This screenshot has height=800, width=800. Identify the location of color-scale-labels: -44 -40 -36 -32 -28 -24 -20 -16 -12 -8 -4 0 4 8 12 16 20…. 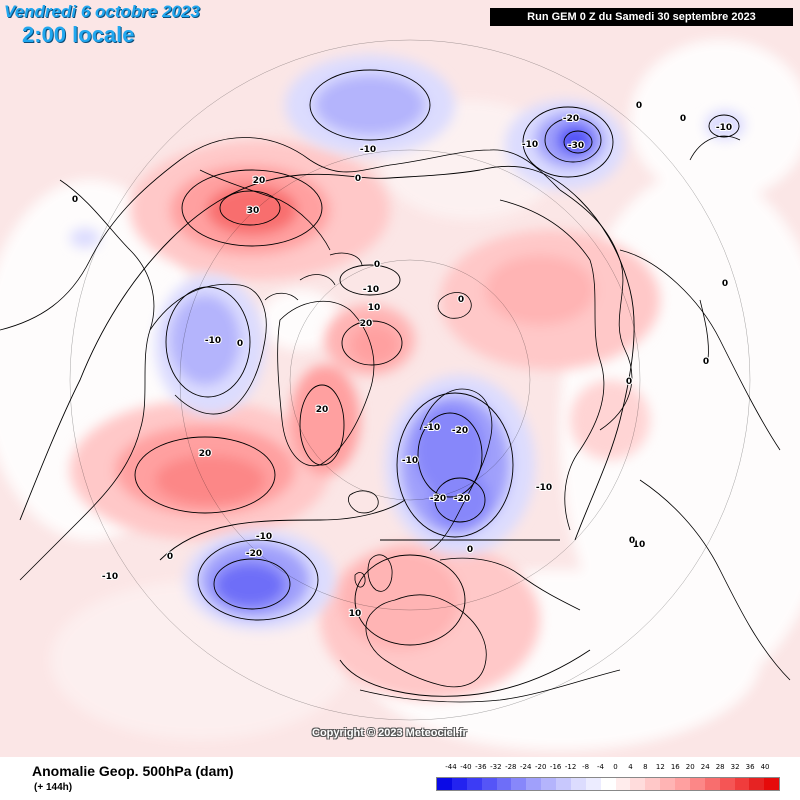
(608, 769).